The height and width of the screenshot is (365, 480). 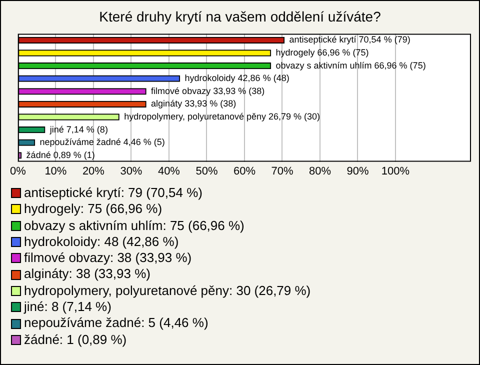 I want to click on legend-label: nepoužíváme žadné: 5 (4,46 %), so click(x=116, y=323).